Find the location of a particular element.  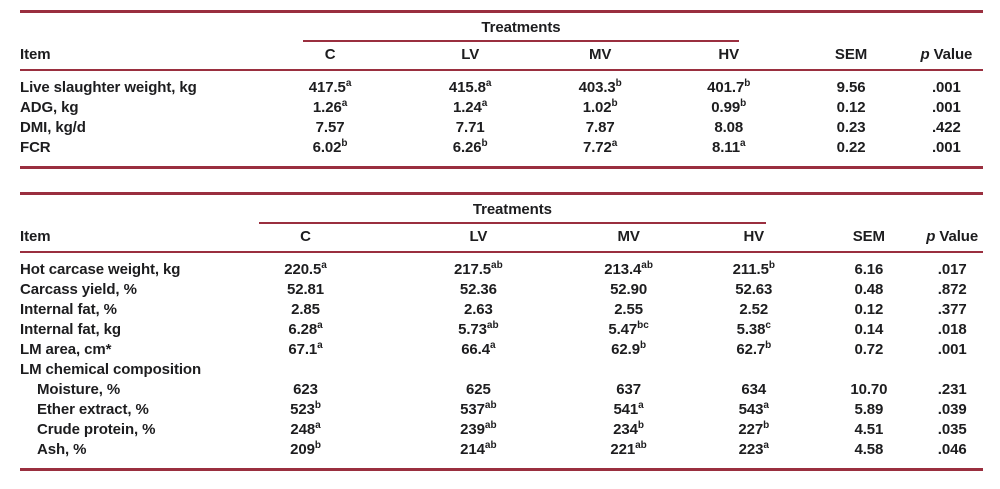

value-cell: 6.02b is located at coordinates (330, 147).